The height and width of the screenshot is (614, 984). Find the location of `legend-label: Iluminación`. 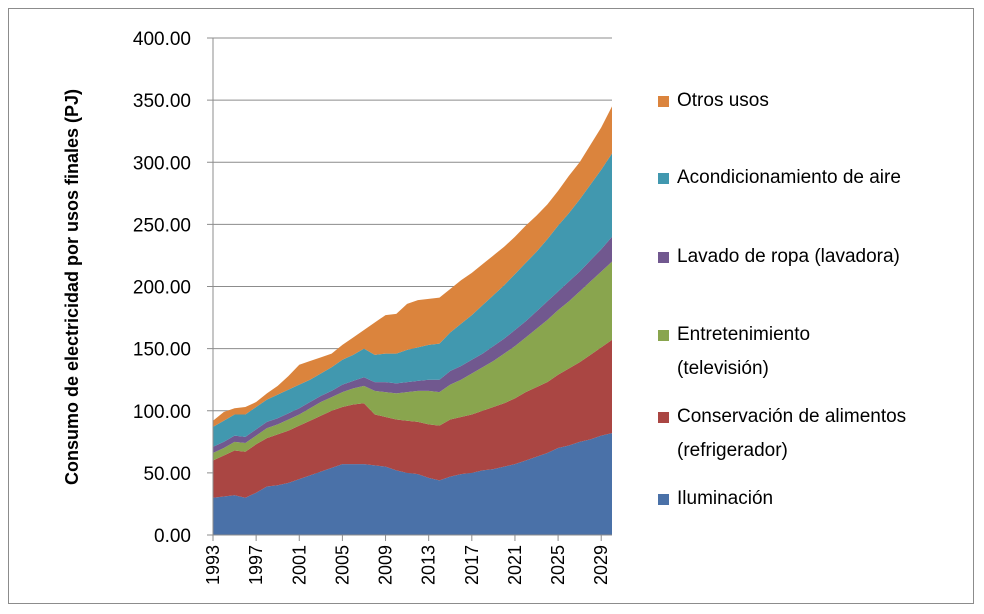

legend-label: Iluminación is located at coordinates (725, 498).